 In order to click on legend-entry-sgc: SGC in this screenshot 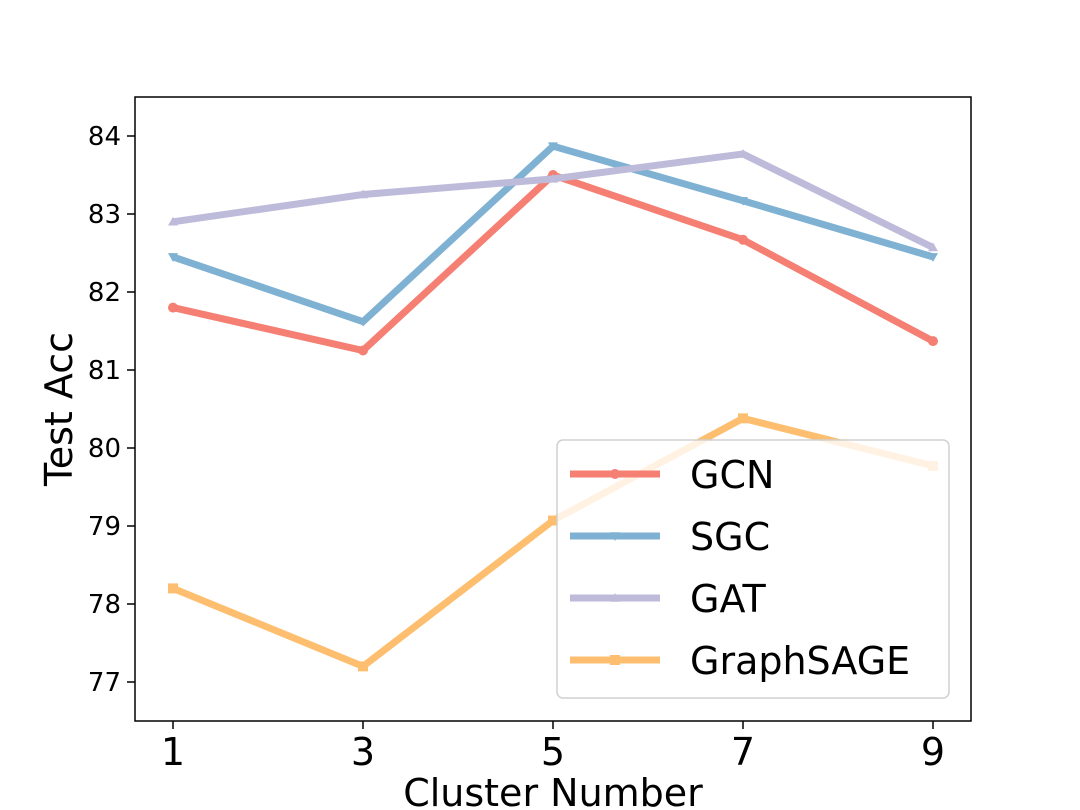, I will do `click(670, 537)`.